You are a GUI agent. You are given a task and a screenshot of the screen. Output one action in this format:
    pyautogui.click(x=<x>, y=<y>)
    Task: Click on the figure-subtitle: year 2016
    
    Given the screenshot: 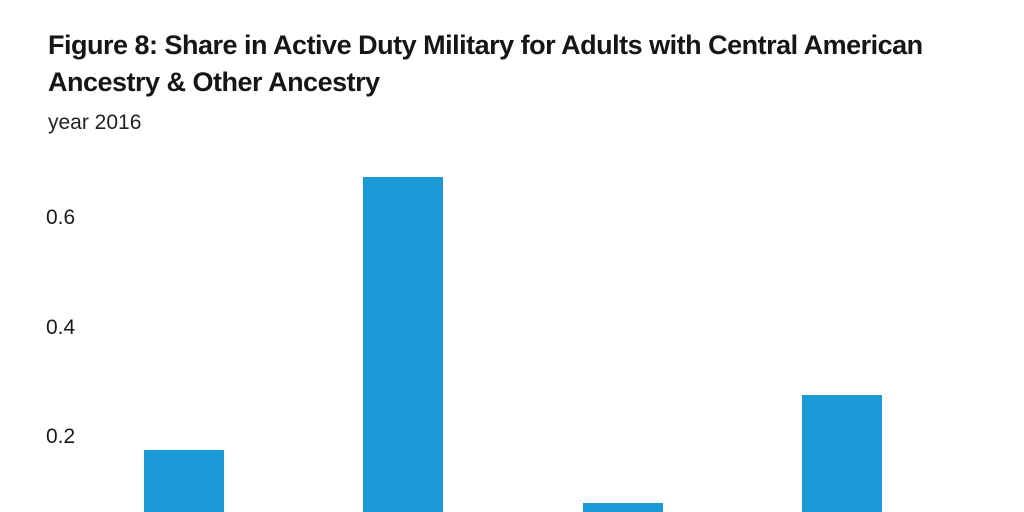 What is the action you would take?
    pyautogui.click(x=95, y=122)
    